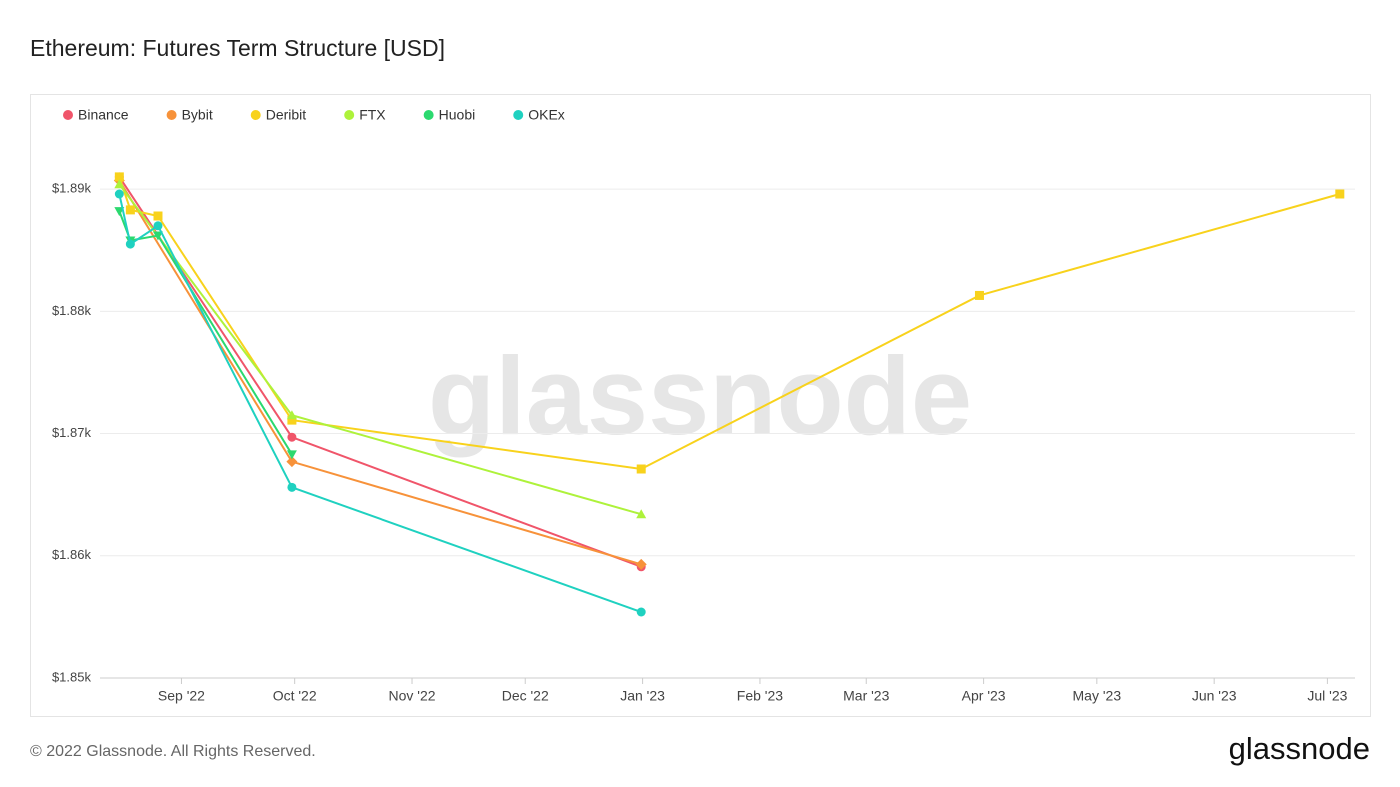 Image resolution: width=1400 pixels, height=787 pixels. I want to click on x-tick-label: Oct '22, so click(295, 696).